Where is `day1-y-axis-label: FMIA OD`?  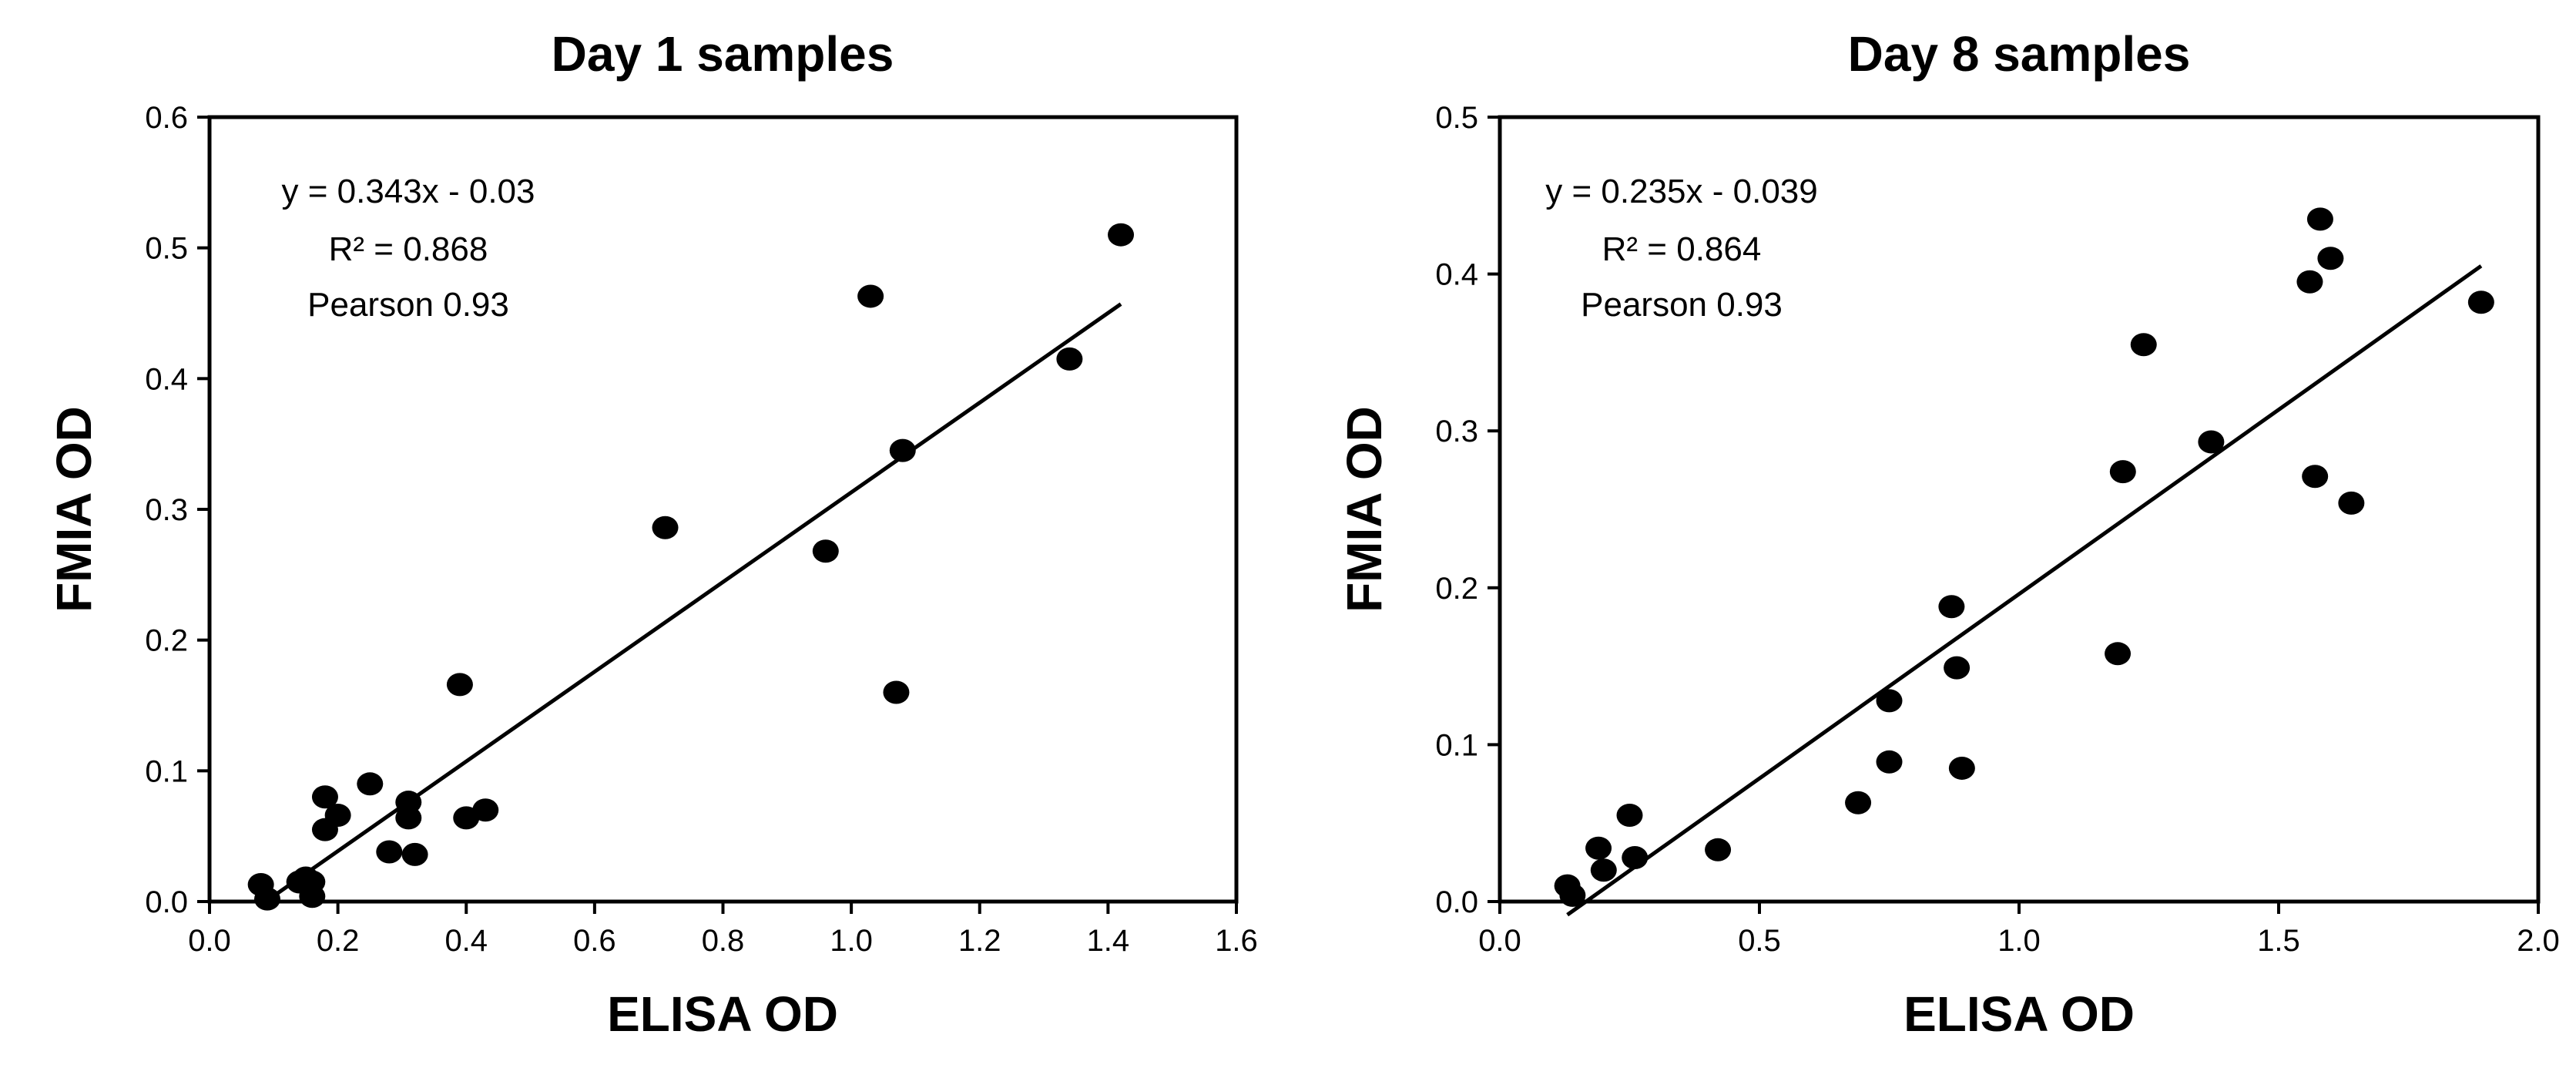
day1-y-axis-label: FMIA OD is located at coordinates (74, 509).